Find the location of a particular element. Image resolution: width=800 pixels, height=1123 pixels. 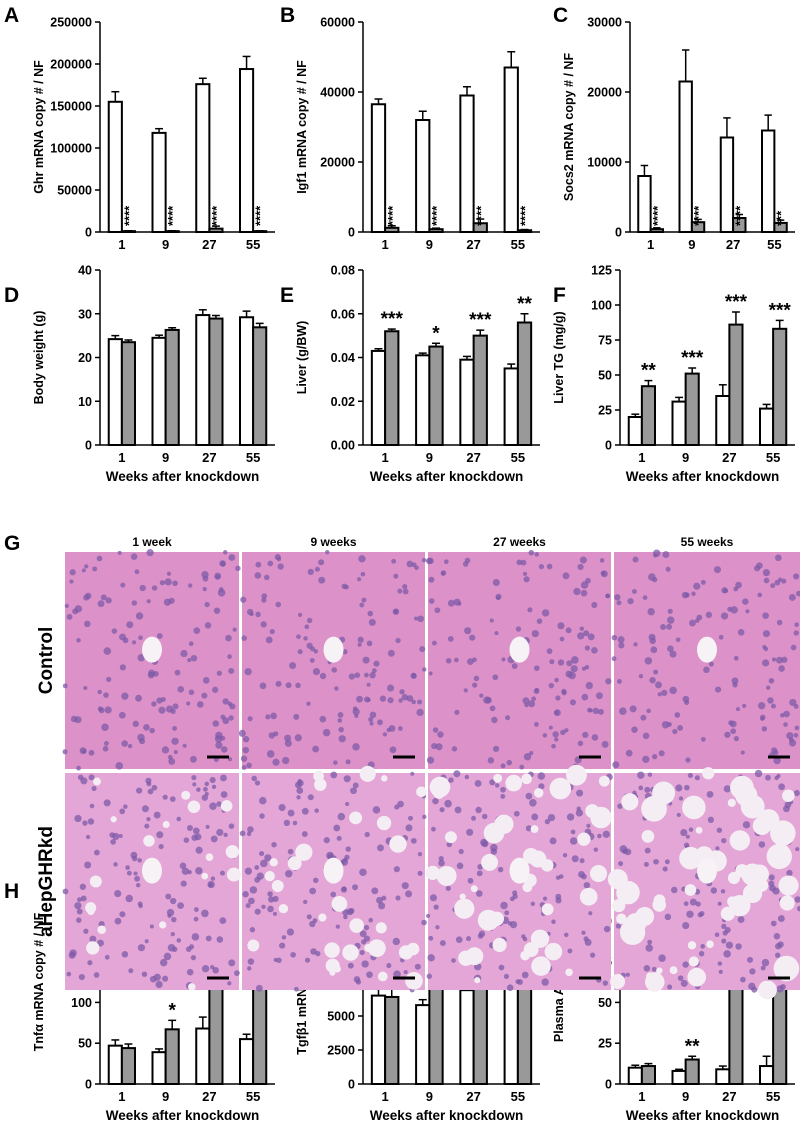

y-tick-label: 0.04 is located at coordinates (343, 358).